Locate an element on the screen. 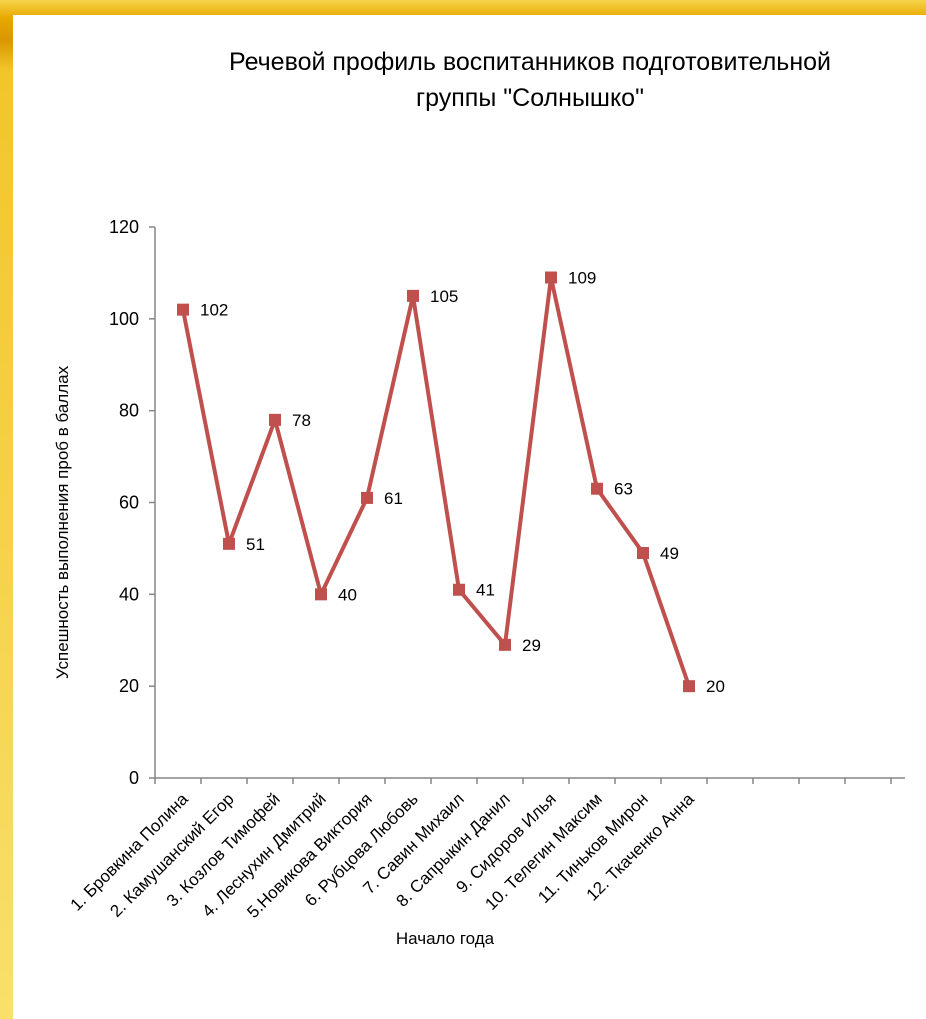 This screenshot has width=926, height=1019. x-ticks is located at coordinates (523, 781).